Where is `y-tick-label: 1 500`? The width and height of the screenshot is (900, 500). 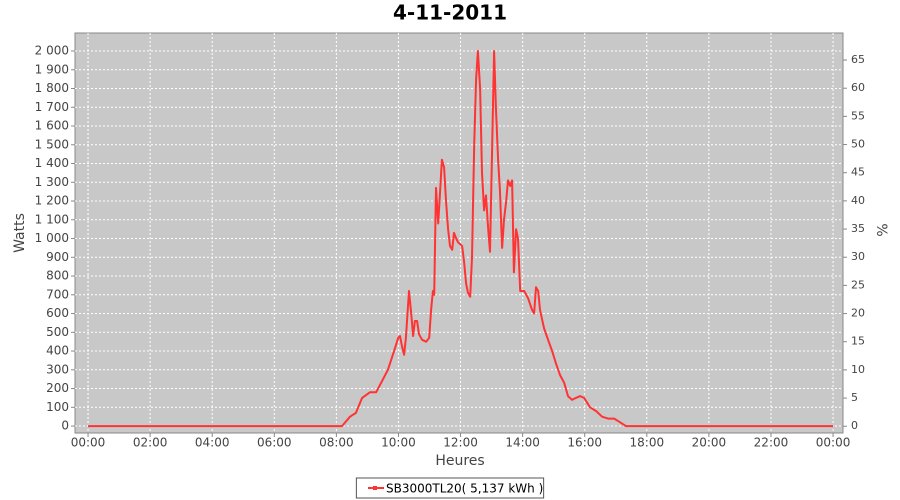
y-tick-label: 1 500 is located at coordinates (52, 144).